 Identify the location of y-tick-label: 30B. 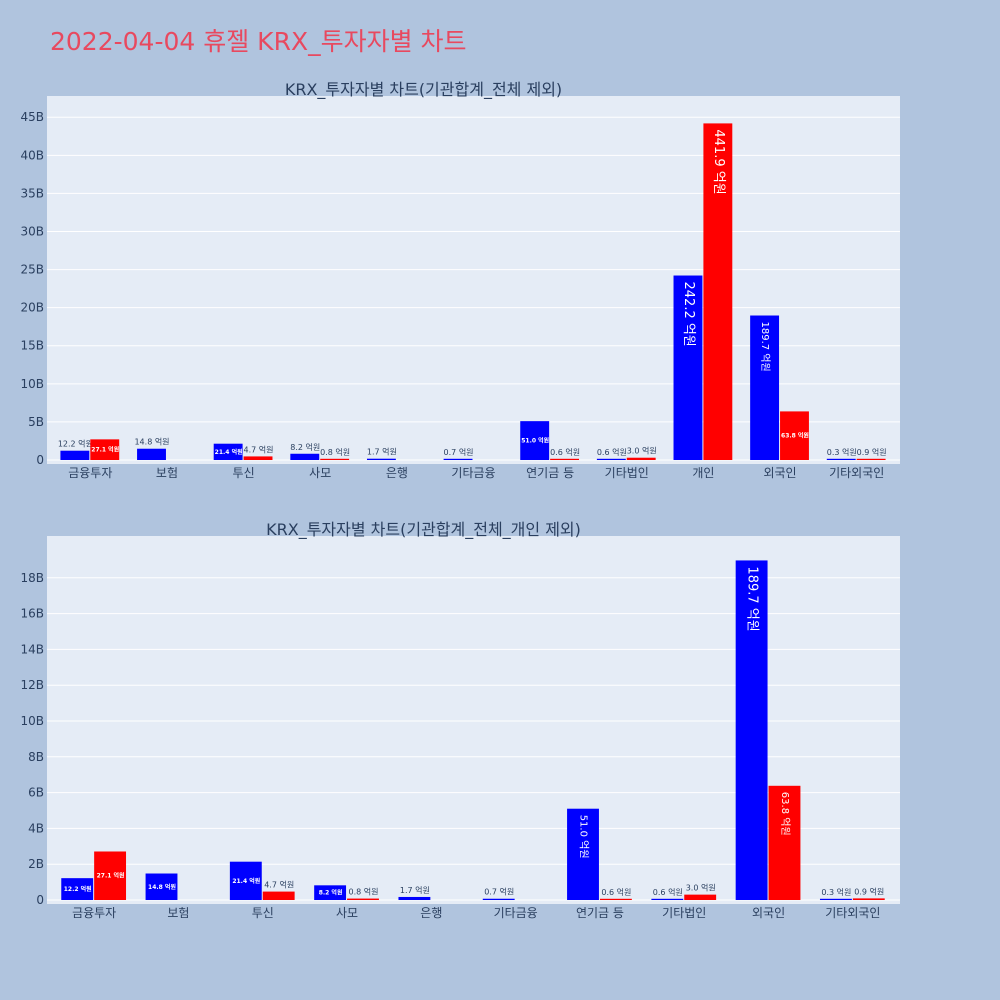
(32, 231).